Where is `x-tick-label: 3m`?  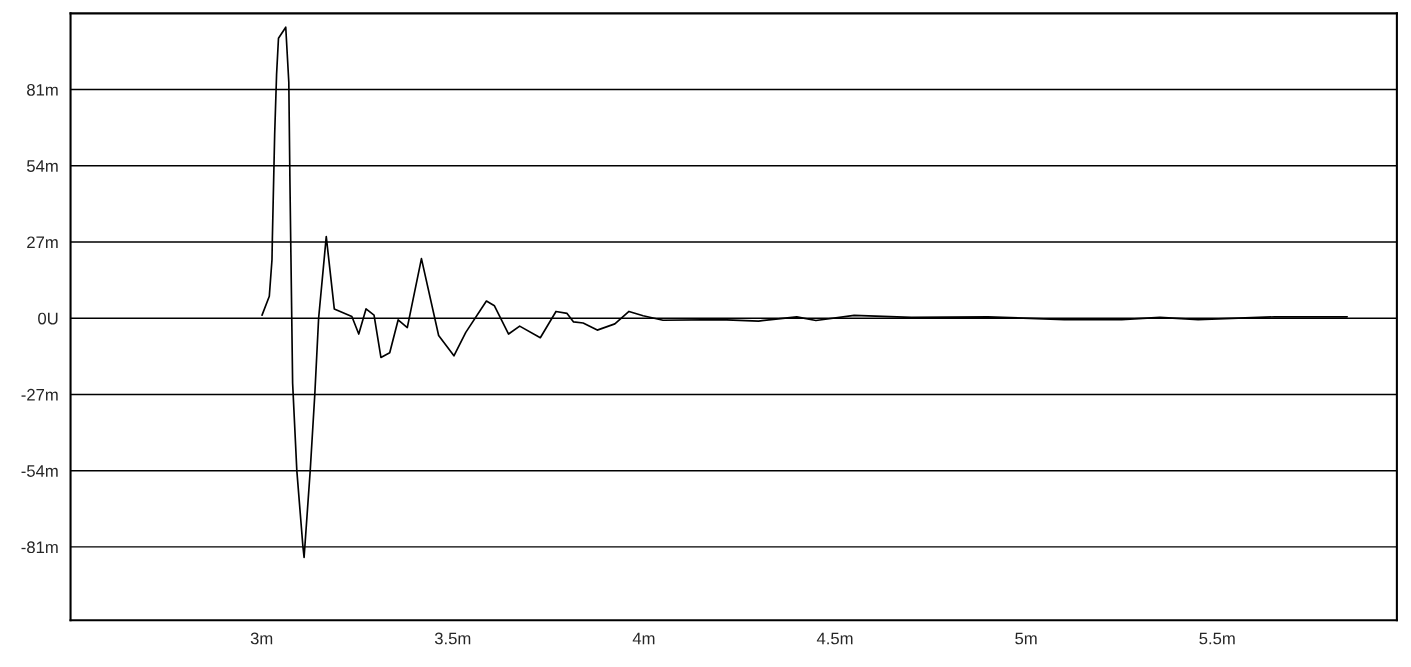 x-tick-label: 3m is located at coordinates (261, 638).